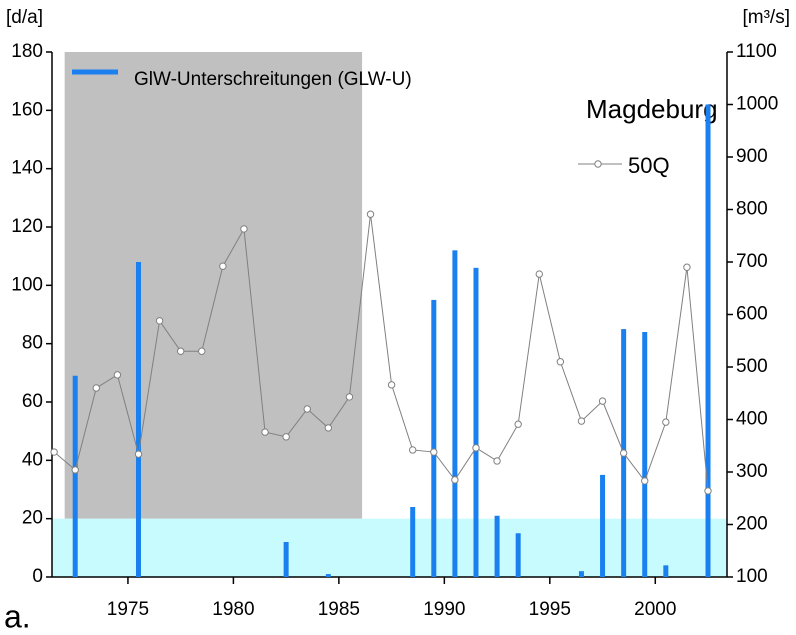 The image size is (796, 635). I want to click on y2-tick-label: 300, so click(752, 471).